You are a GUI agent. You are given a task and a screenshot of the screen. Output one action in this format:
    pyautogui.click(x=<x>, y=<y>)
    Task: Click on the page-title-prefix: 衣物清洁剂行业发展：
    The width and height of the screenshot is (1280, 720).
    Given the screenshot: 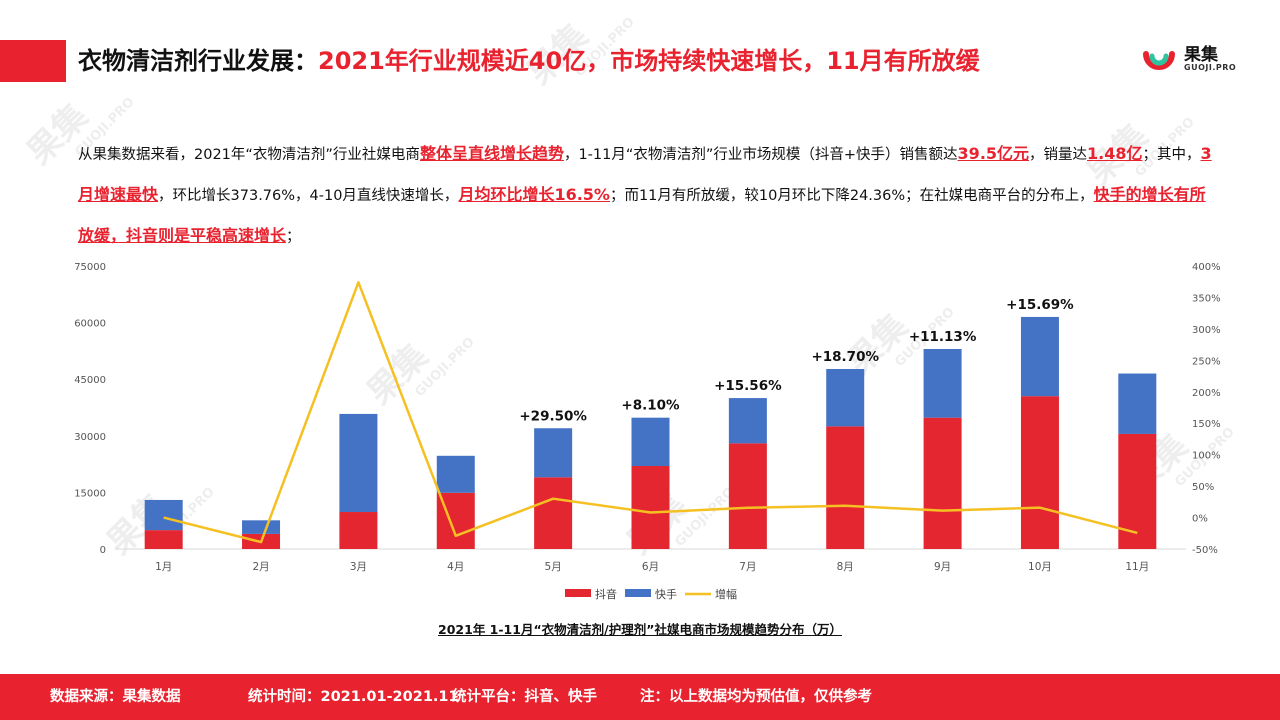 What is the action you would take?
    pyautogui.click(x=198, y=61)
    